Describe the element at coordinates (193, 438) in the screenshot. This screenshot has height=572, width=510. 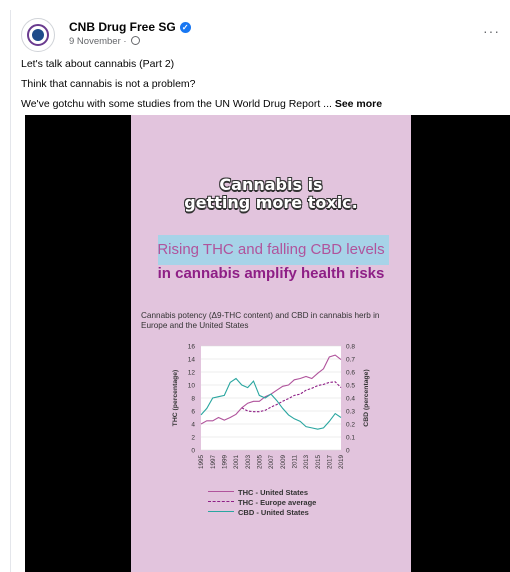
I see `y-left-tick-label: 2` at that location.